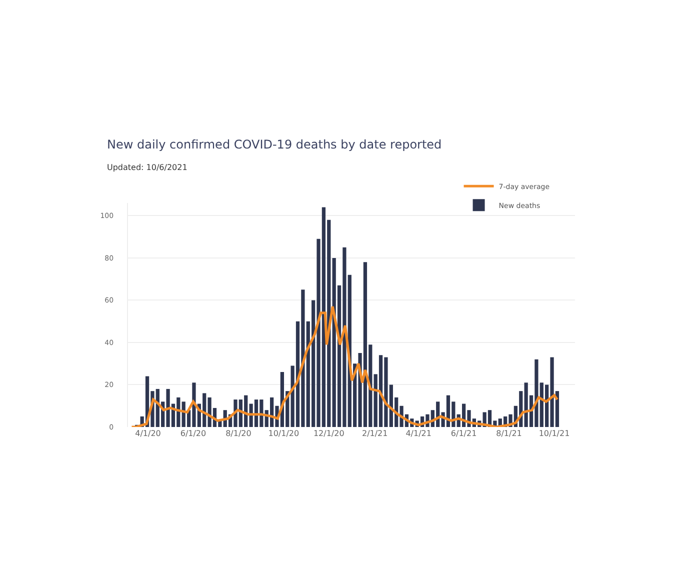 The width and height of the screenshot is (673, 583). Describe the element at coordinates (274, 144) in the screenshot. I see `chart-title: New daily confirmed COVID-19 deaths by date reported` at that location.